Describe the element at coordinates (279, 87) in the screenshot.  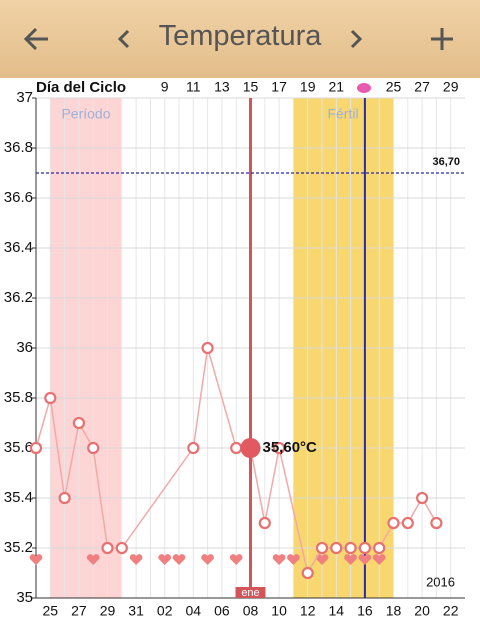
I see `cycle-day-label: 17` at that location.